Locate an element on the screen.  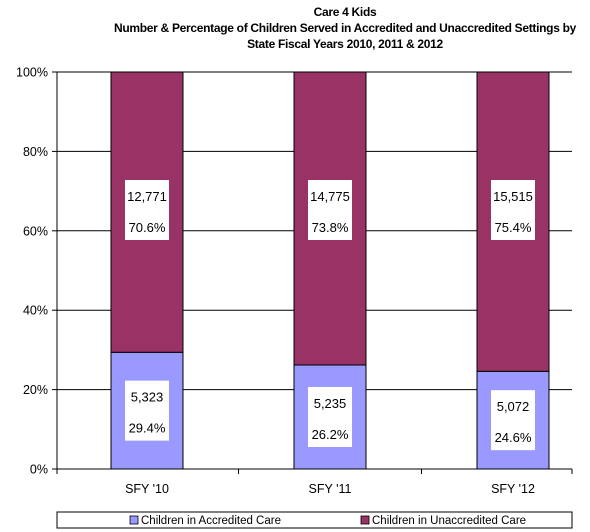
data-label-percent: 73.8% is located at coordinates (330, 227).